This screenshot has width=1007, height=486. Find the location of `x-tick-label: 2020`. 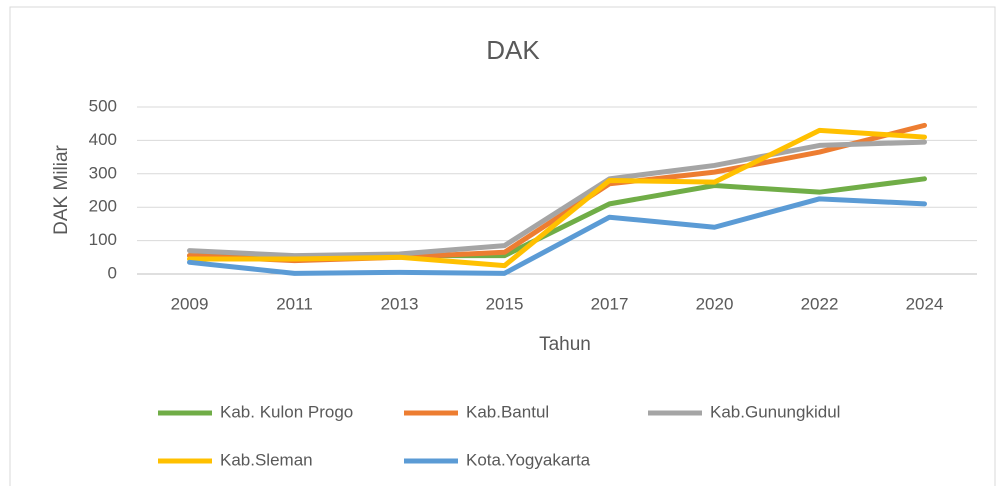

x-tick-label: 2020 is located at coordinates (715, 303).